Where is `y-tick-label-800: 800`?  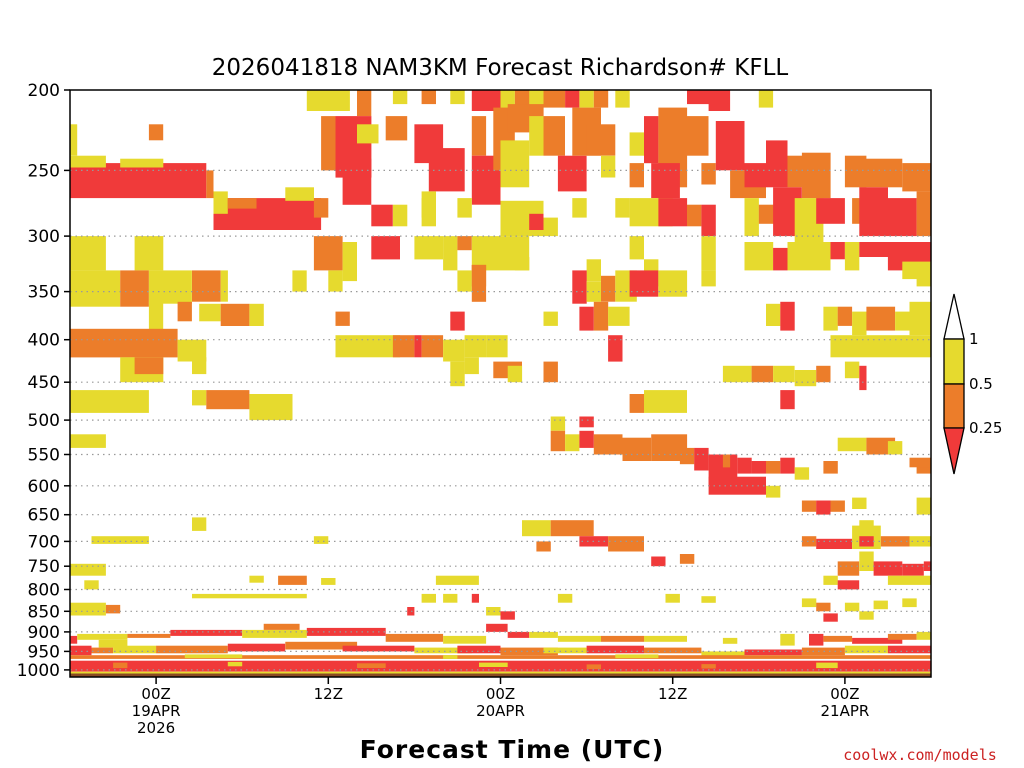
y-tick-label-800: 800 is located at coordinates (44, 591).